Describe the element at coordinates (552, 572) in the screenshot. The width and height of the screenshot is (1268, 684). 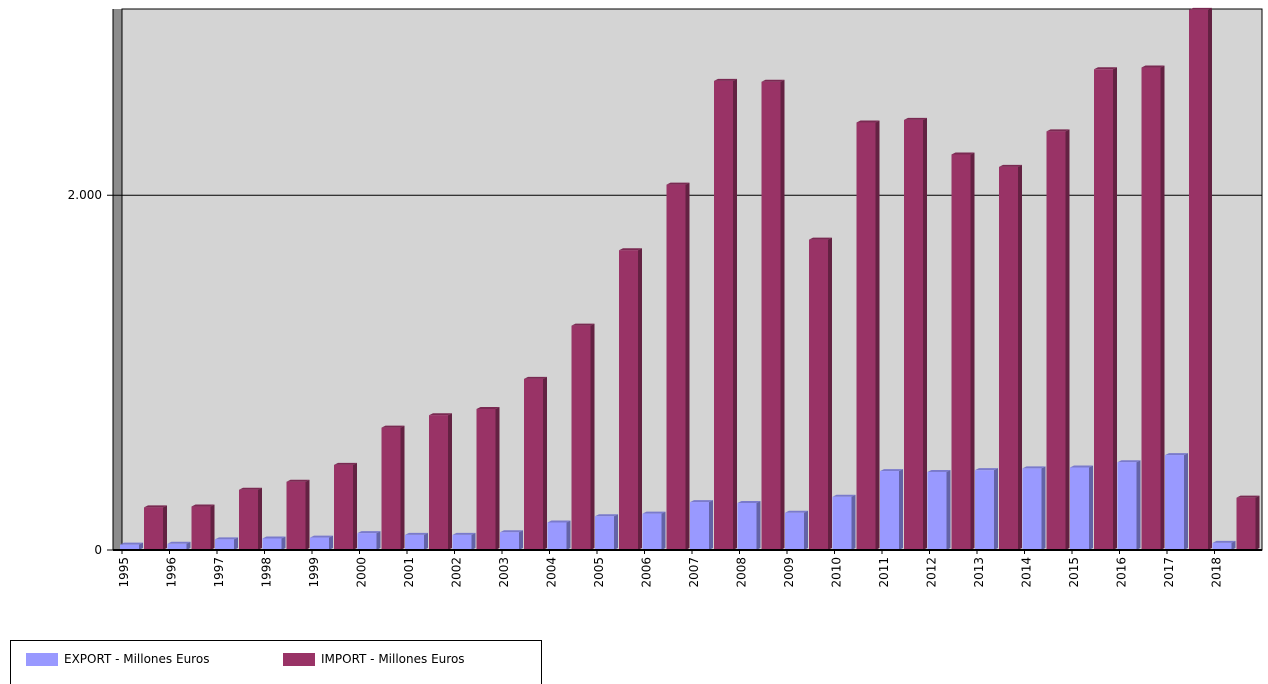
I see `x-tick-label: 2004` at that location.